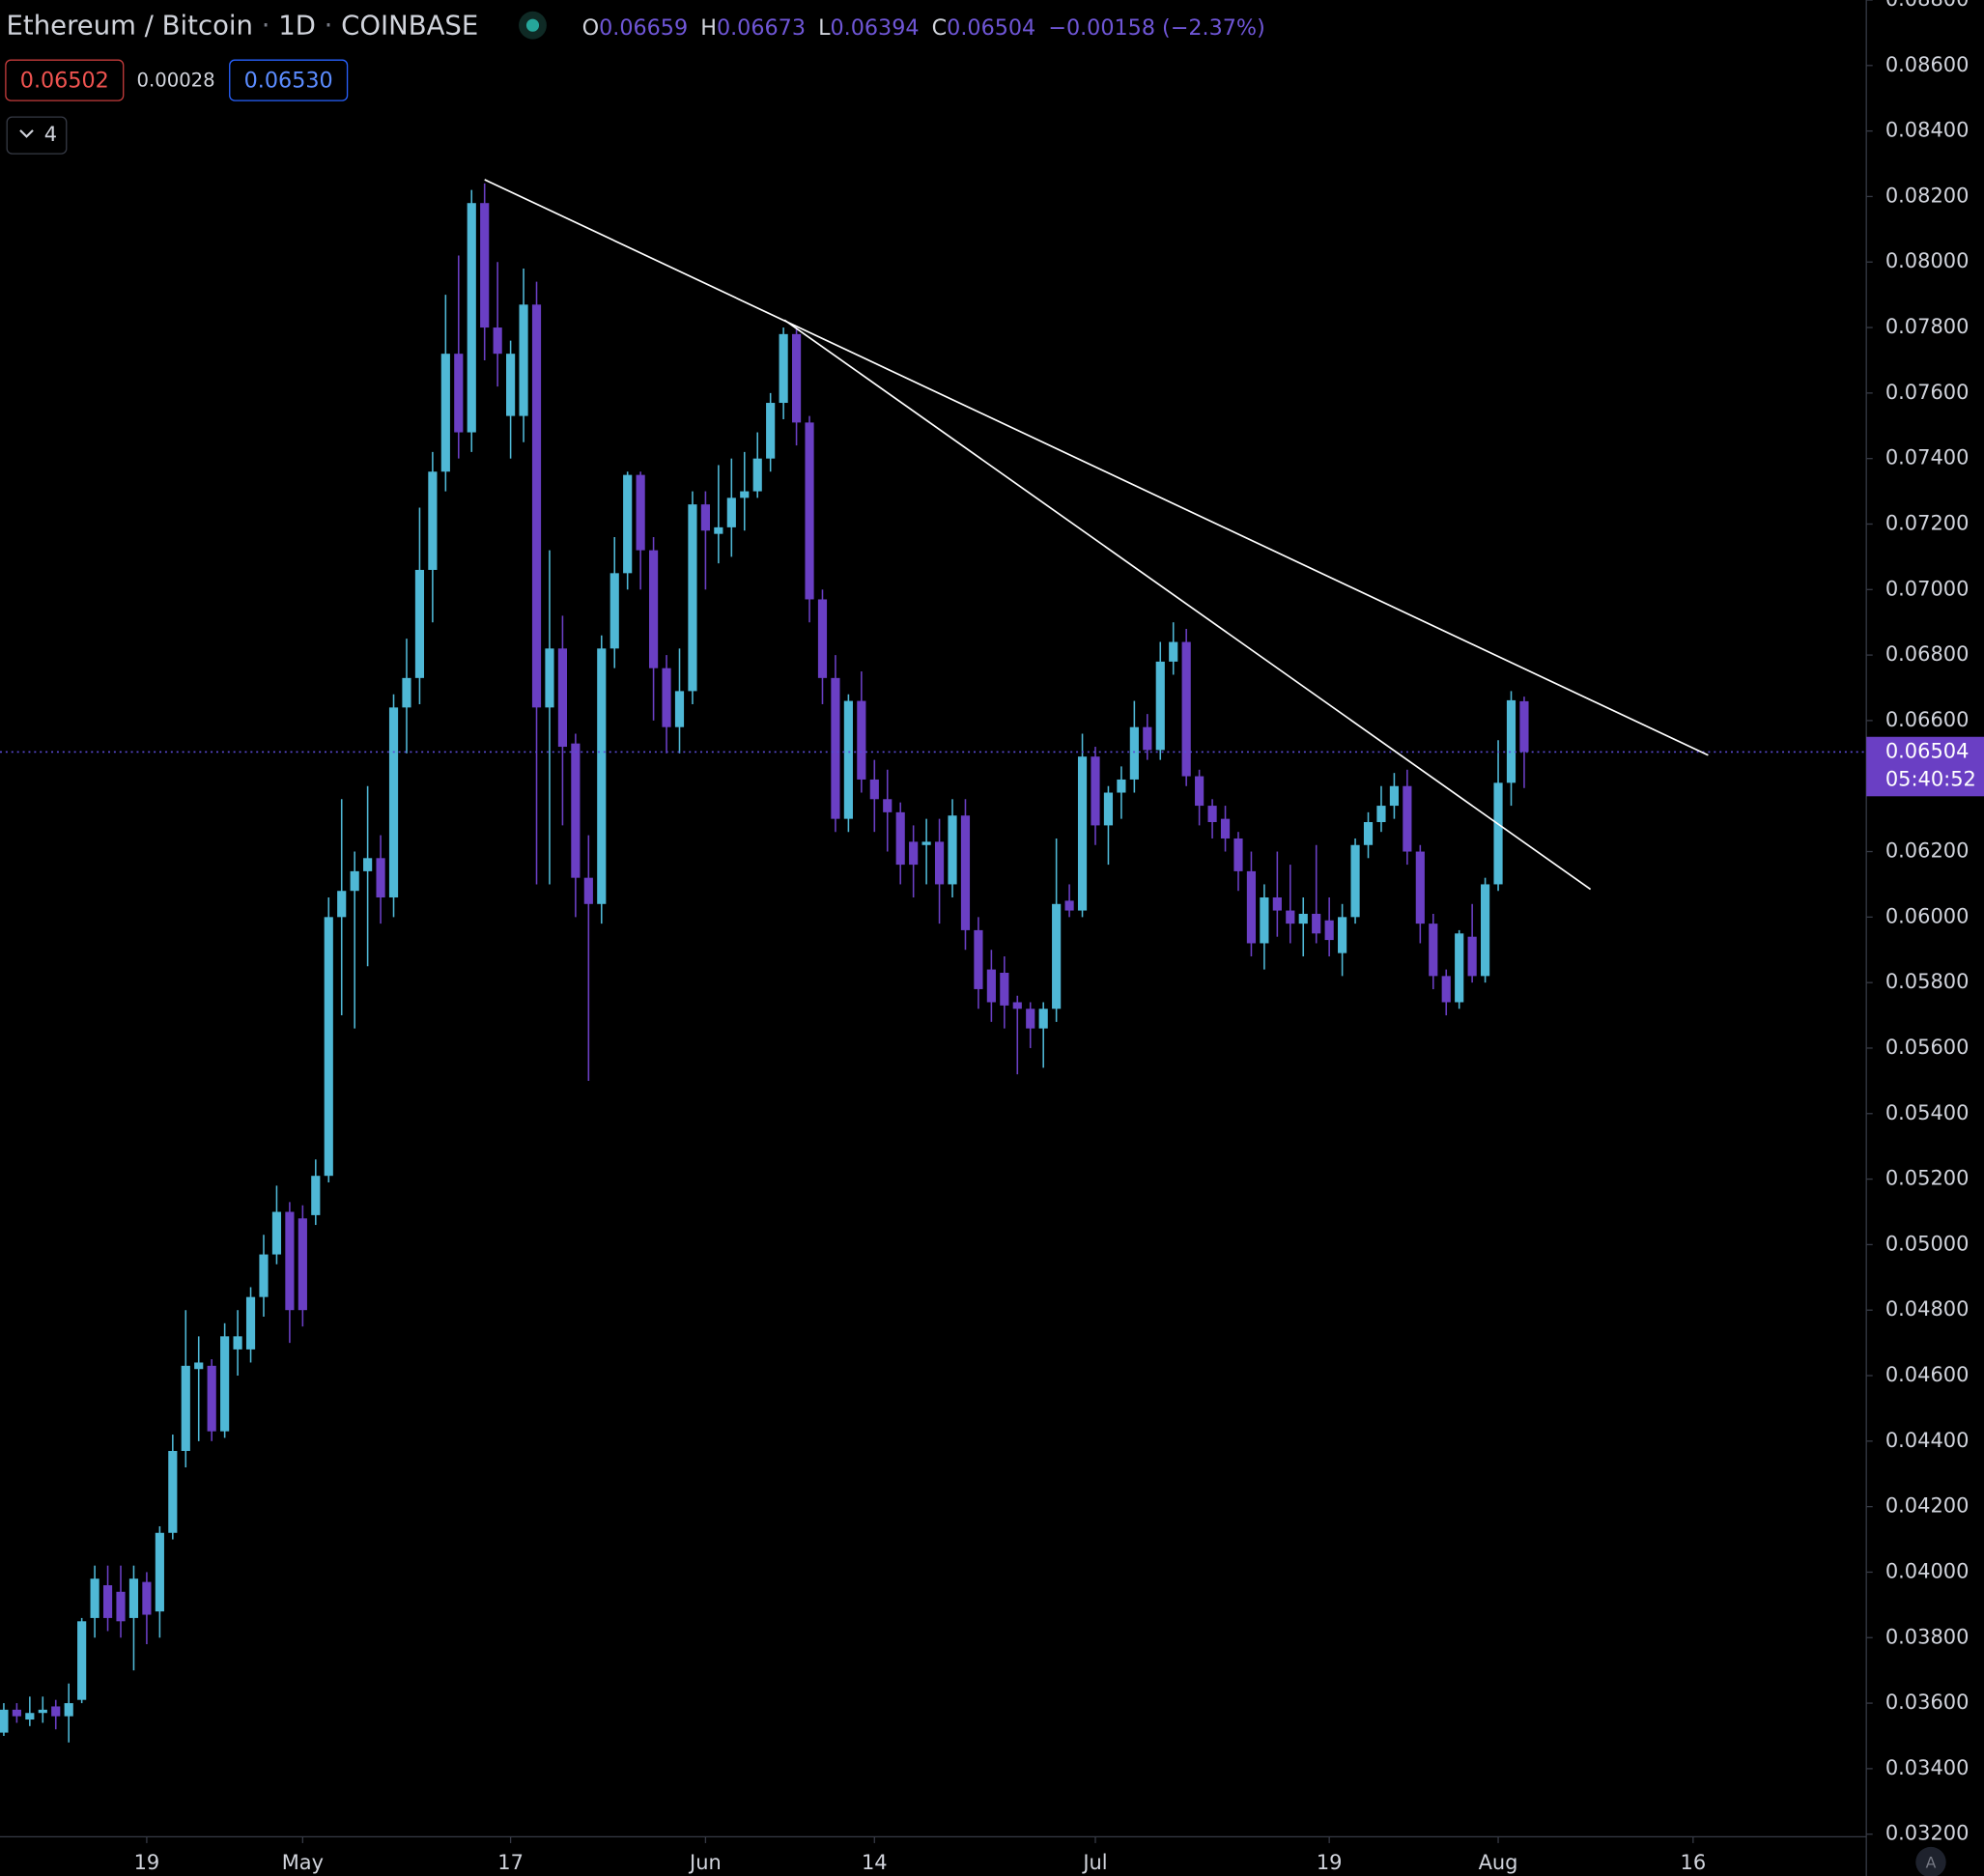 This screenshot has height=1876, width=1984. I want to click on legend-title: Ethereum / Bitcoin · 1D · COINBASE, so click(243, 27).